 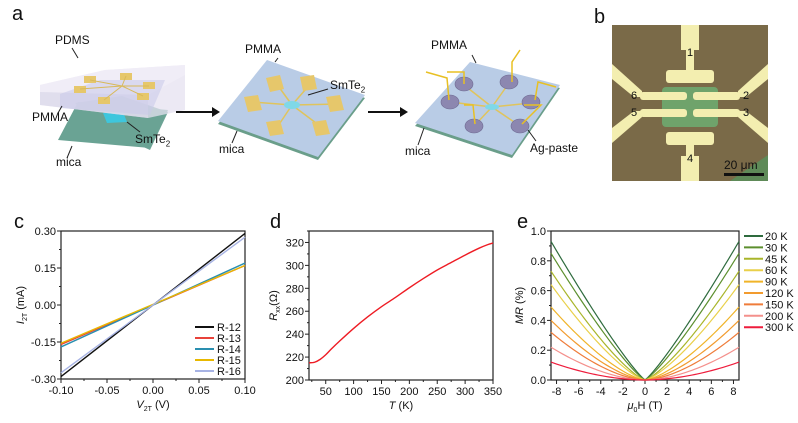 I want to click on series-line-90k, so click(x=645, y=343).